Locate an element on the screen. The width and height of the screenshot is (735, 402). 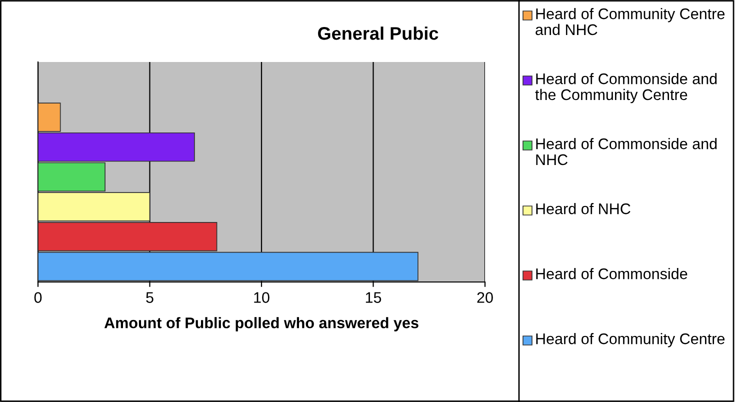
x-tick-label: 10 is located at coordinates (262, 297).